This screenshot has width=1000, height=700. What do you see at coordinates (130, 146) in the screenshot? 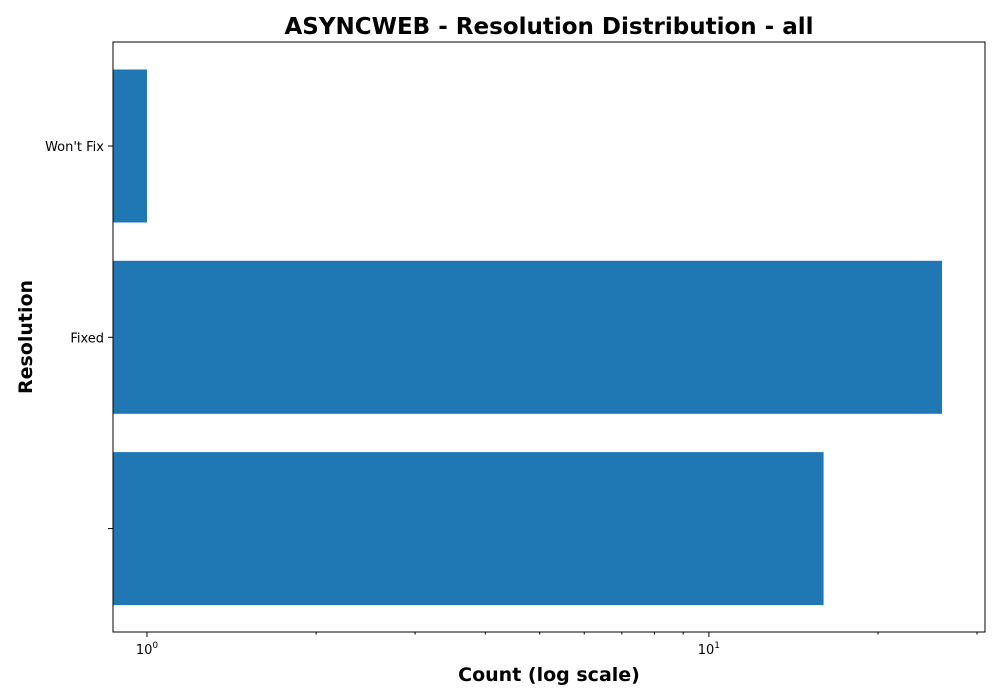
I see `bar-won-t-fix` at bounding box center [130, 146].